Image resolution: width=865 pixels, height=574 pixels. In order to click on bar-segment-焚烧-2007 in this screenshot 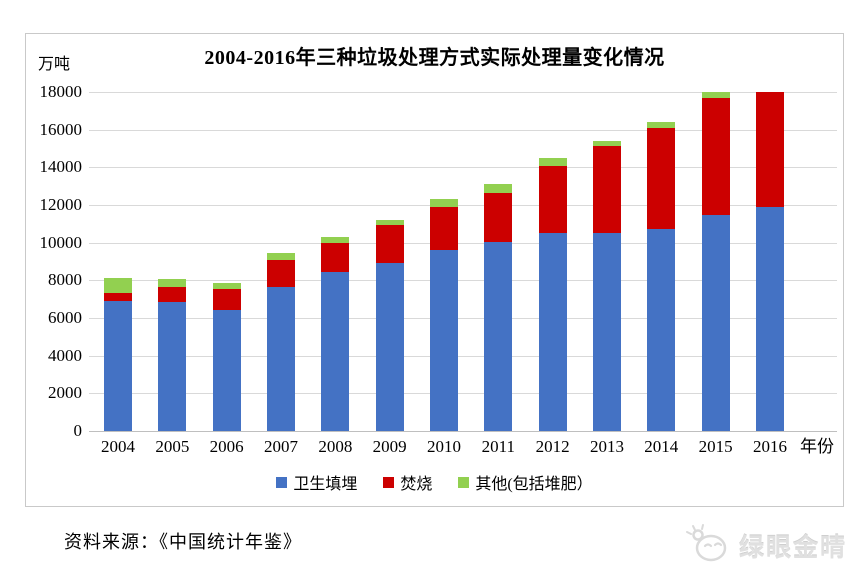, I will do `click(280, 274)`.